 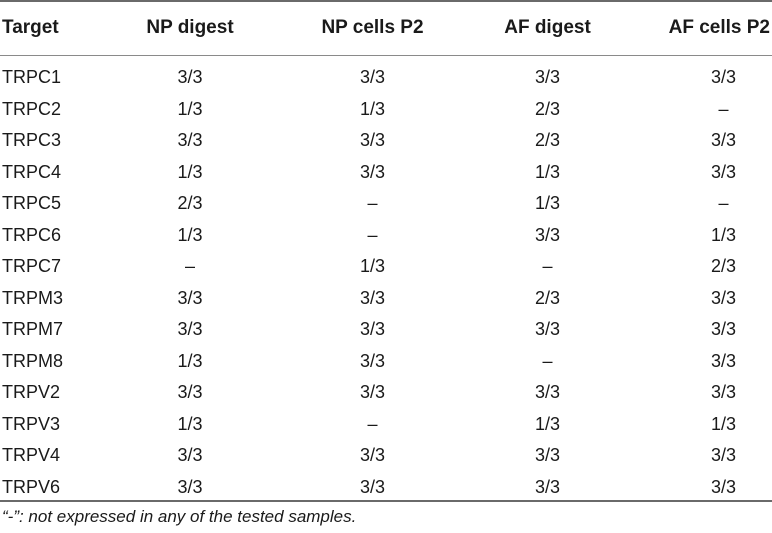 What do you see at coordinates (33, 329) in the screenshot?
I see `target-cell: TRPM7` at bounding box center [33, 329].